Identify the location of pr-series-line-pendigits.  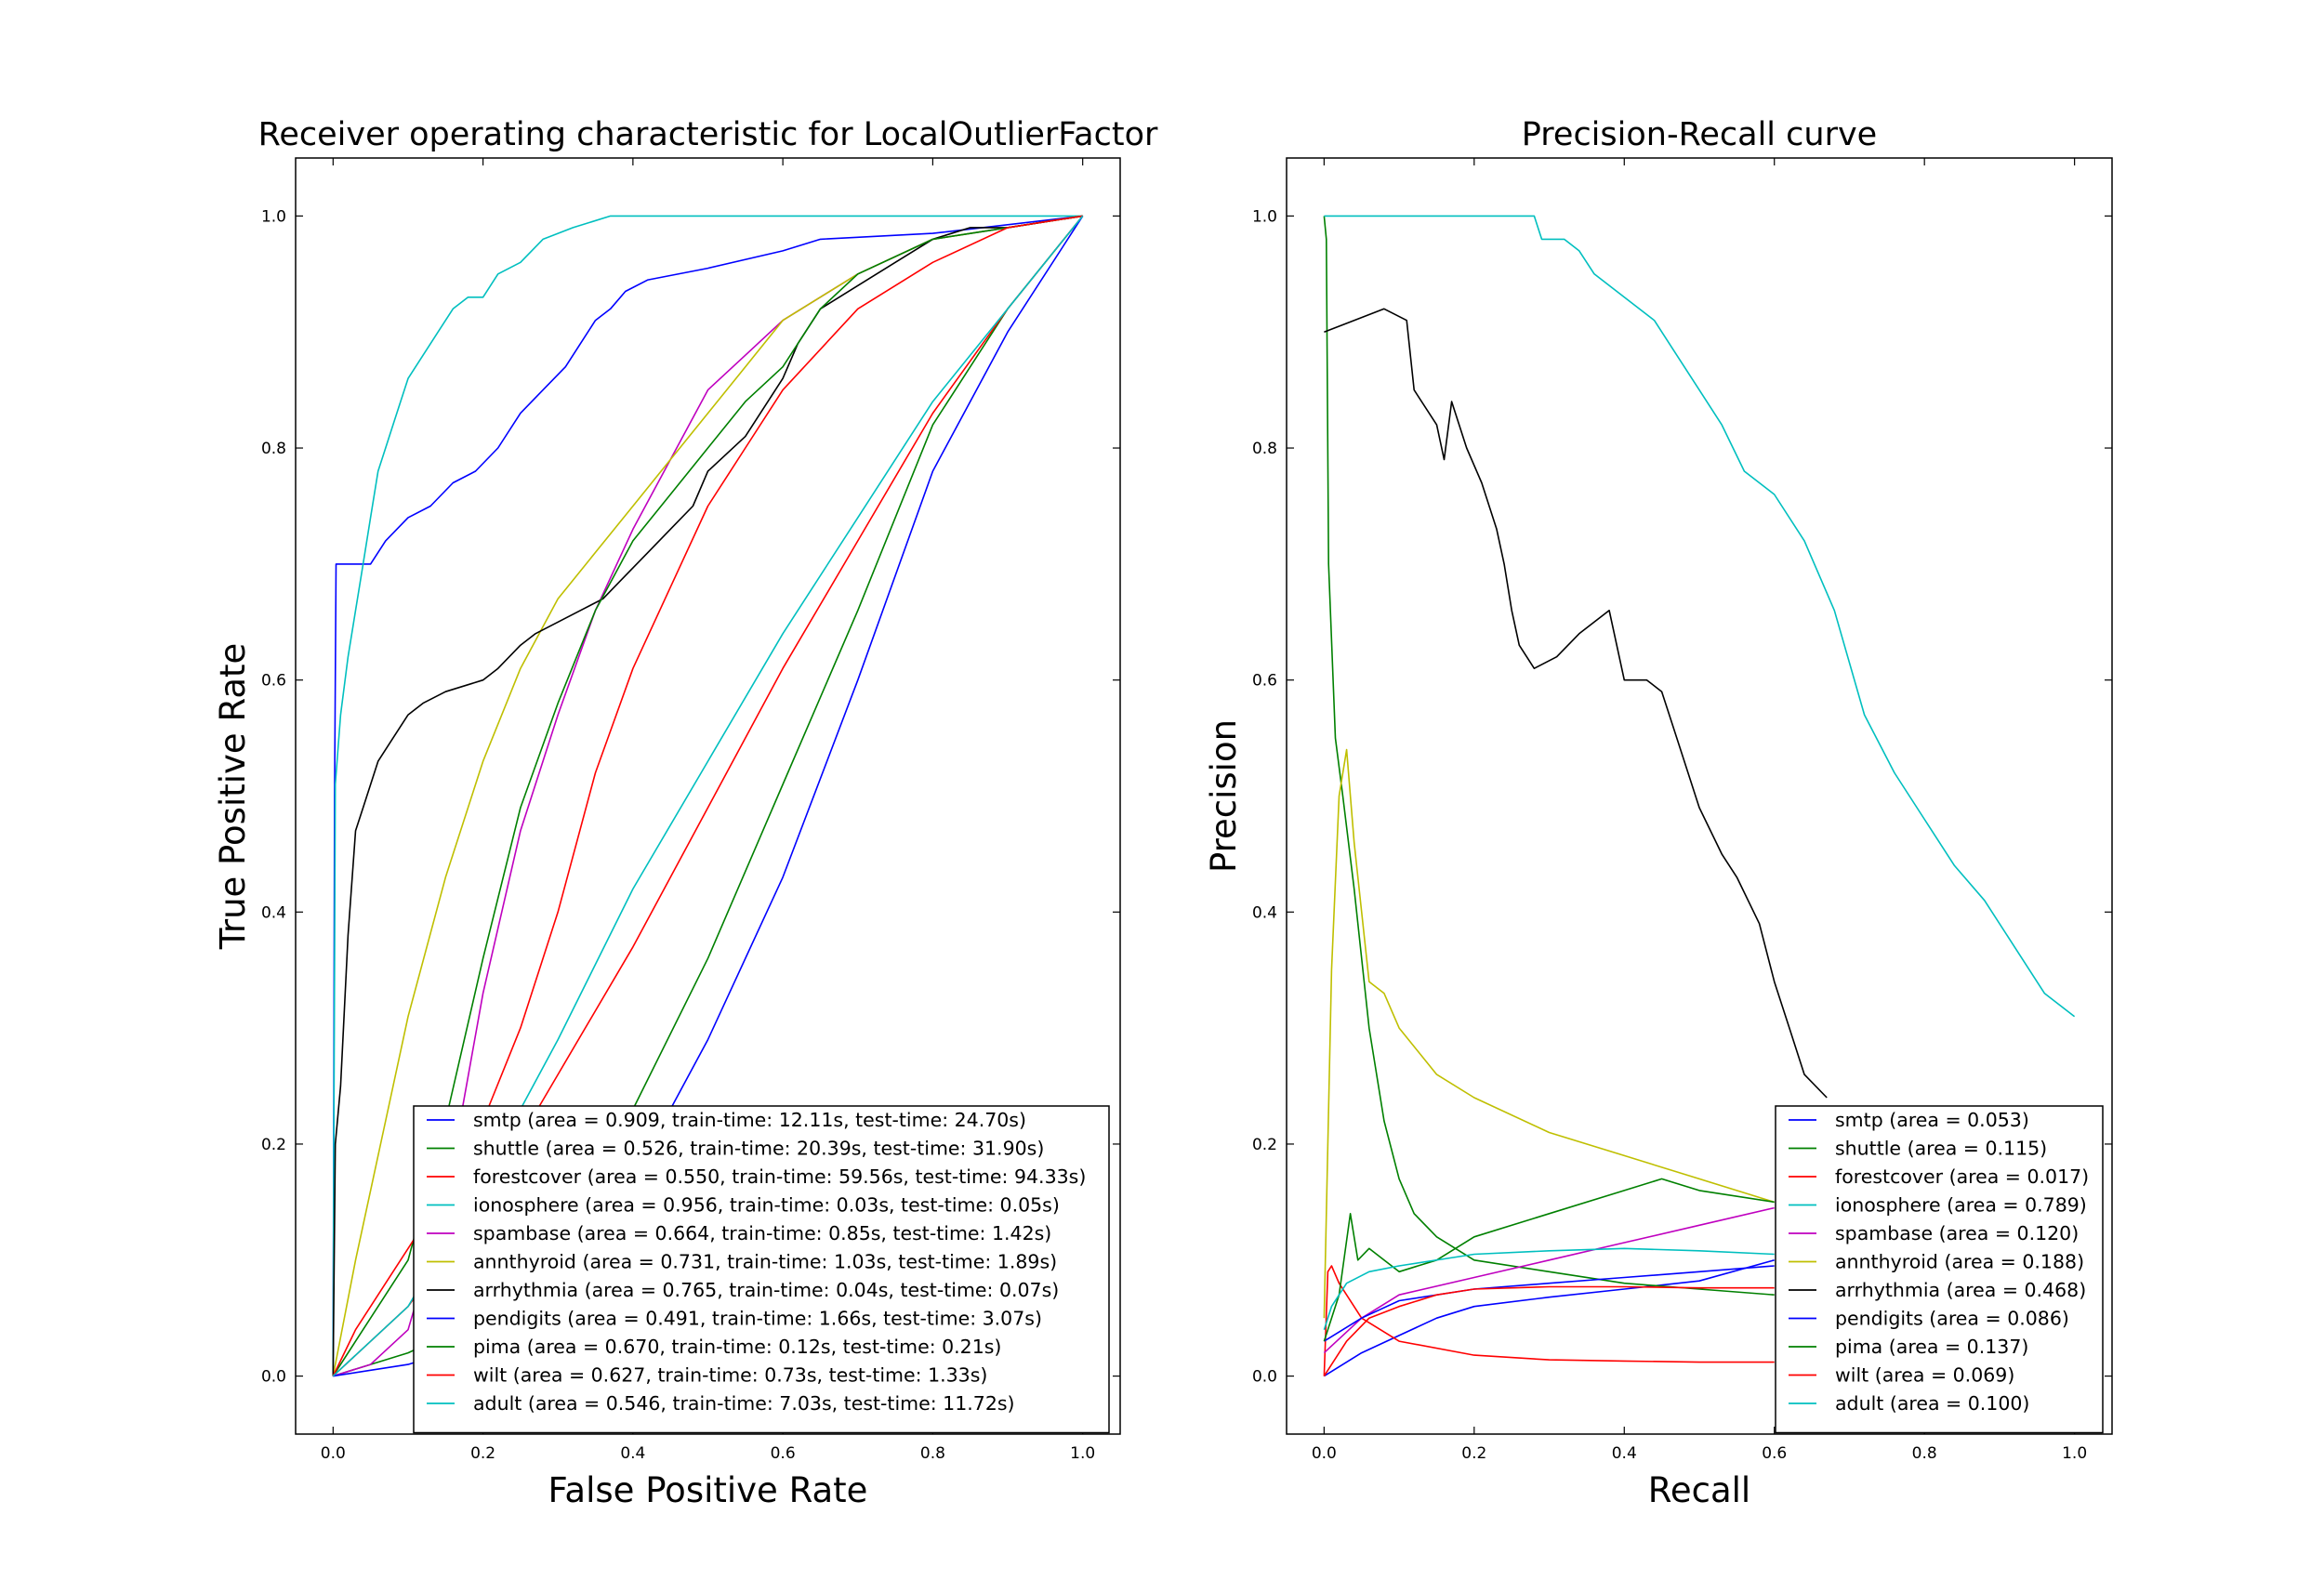
(1549, 1303).